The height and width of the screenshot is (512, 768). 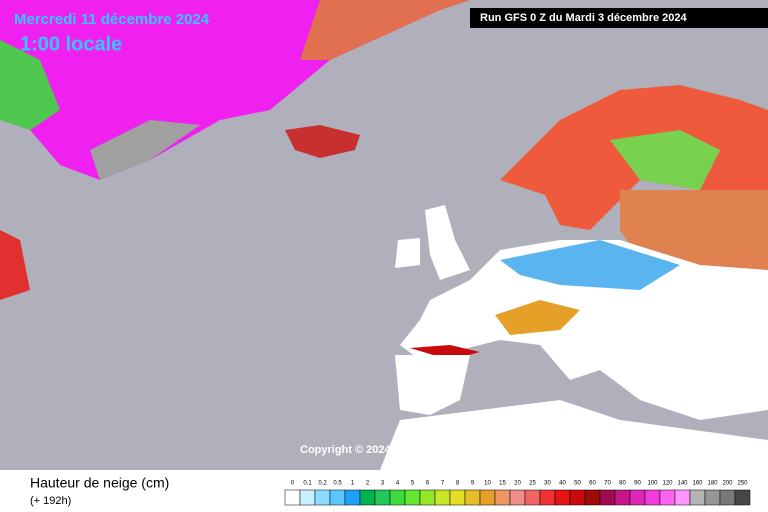 I want to click on legend-level: 100, so click(x=652, y=484).